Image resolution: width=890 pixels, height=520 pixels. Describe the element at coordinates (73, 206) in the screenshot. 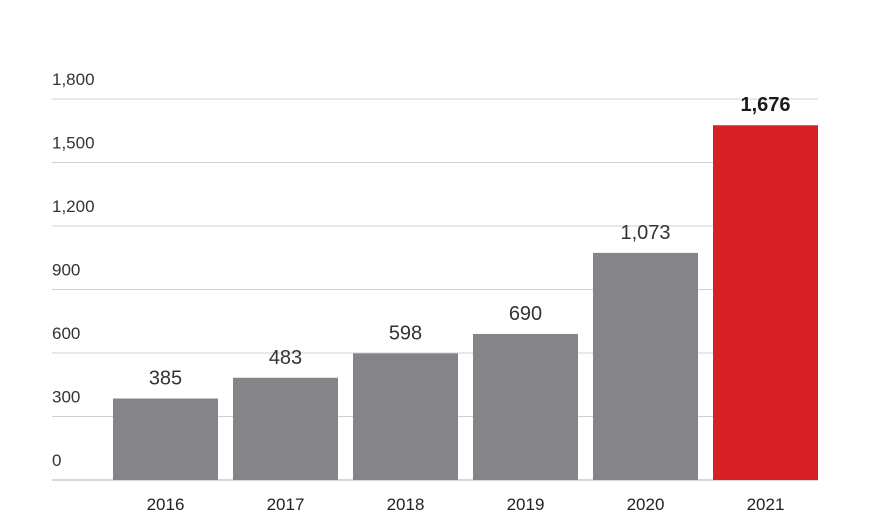

I see `y-tick-label: 1,200` at that location.